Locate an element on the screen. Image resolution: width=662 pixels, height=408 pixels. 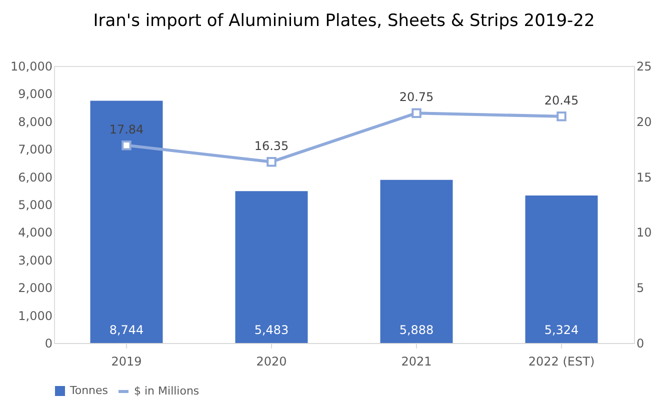
y-tick-label: 2,000 is located at coordinates (35, 288).